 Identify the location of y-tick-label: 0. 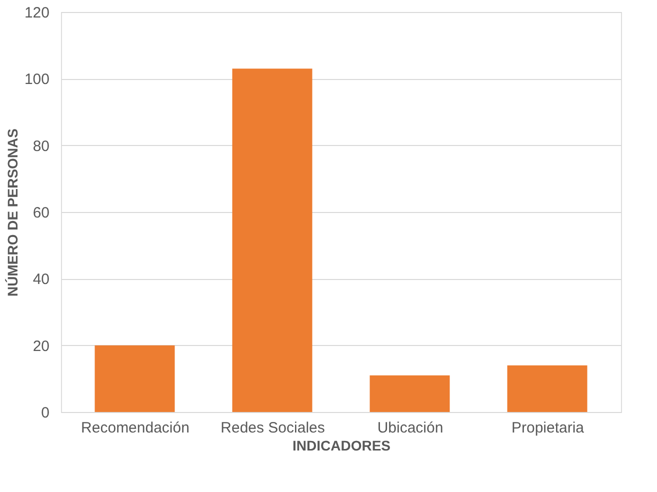
(45, 413).